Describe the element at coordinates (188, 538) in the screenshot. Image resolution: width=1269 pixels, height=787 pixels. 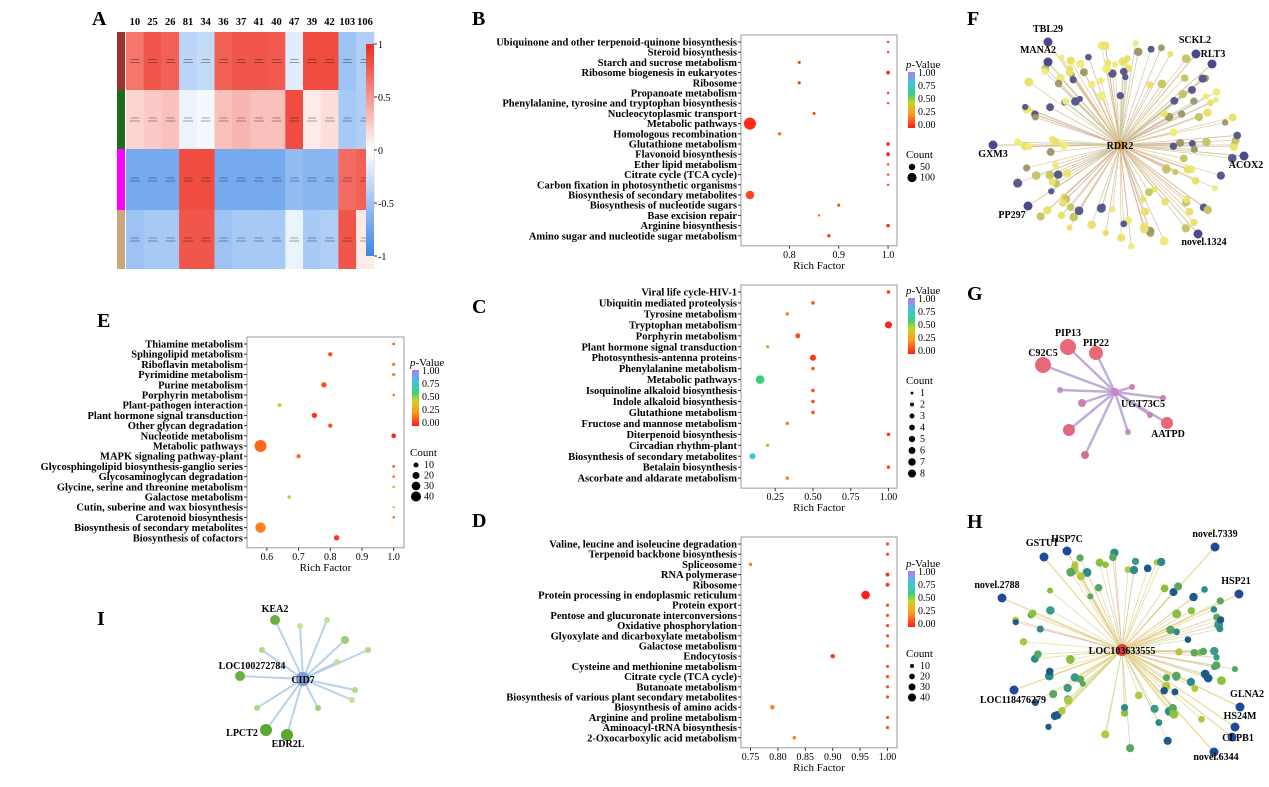
I see `pathway-label: Biosynthesis of cofactors` at that location.